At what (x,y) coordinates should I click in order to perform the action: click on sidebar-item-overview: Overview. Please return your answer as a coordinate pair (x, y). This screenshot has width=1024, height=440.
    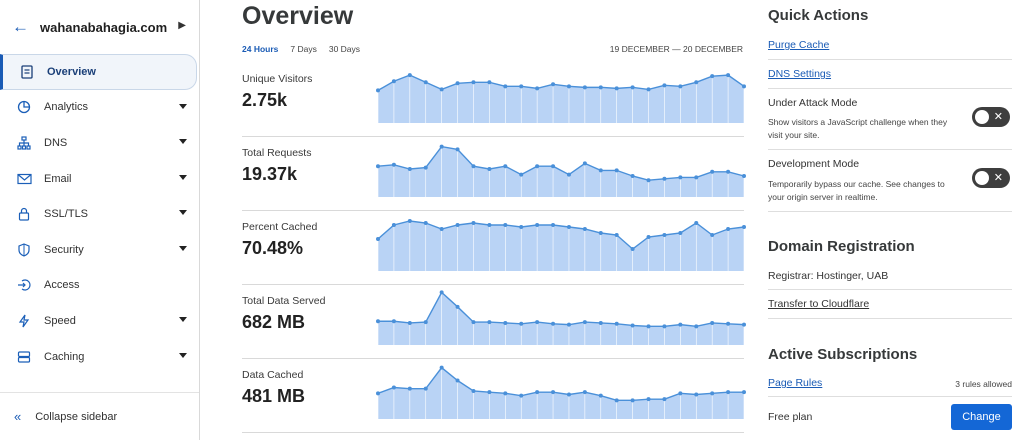
    Looking at the image, I should click on (98, 72).